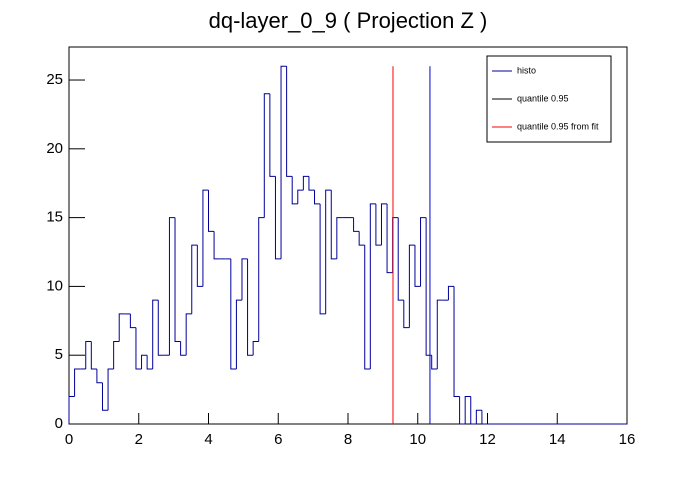 This screenshot has height=477, width=696. Describe the element at coordinates (557, 439) in the screenshot. I see `x-tick-label: 14` at that location.